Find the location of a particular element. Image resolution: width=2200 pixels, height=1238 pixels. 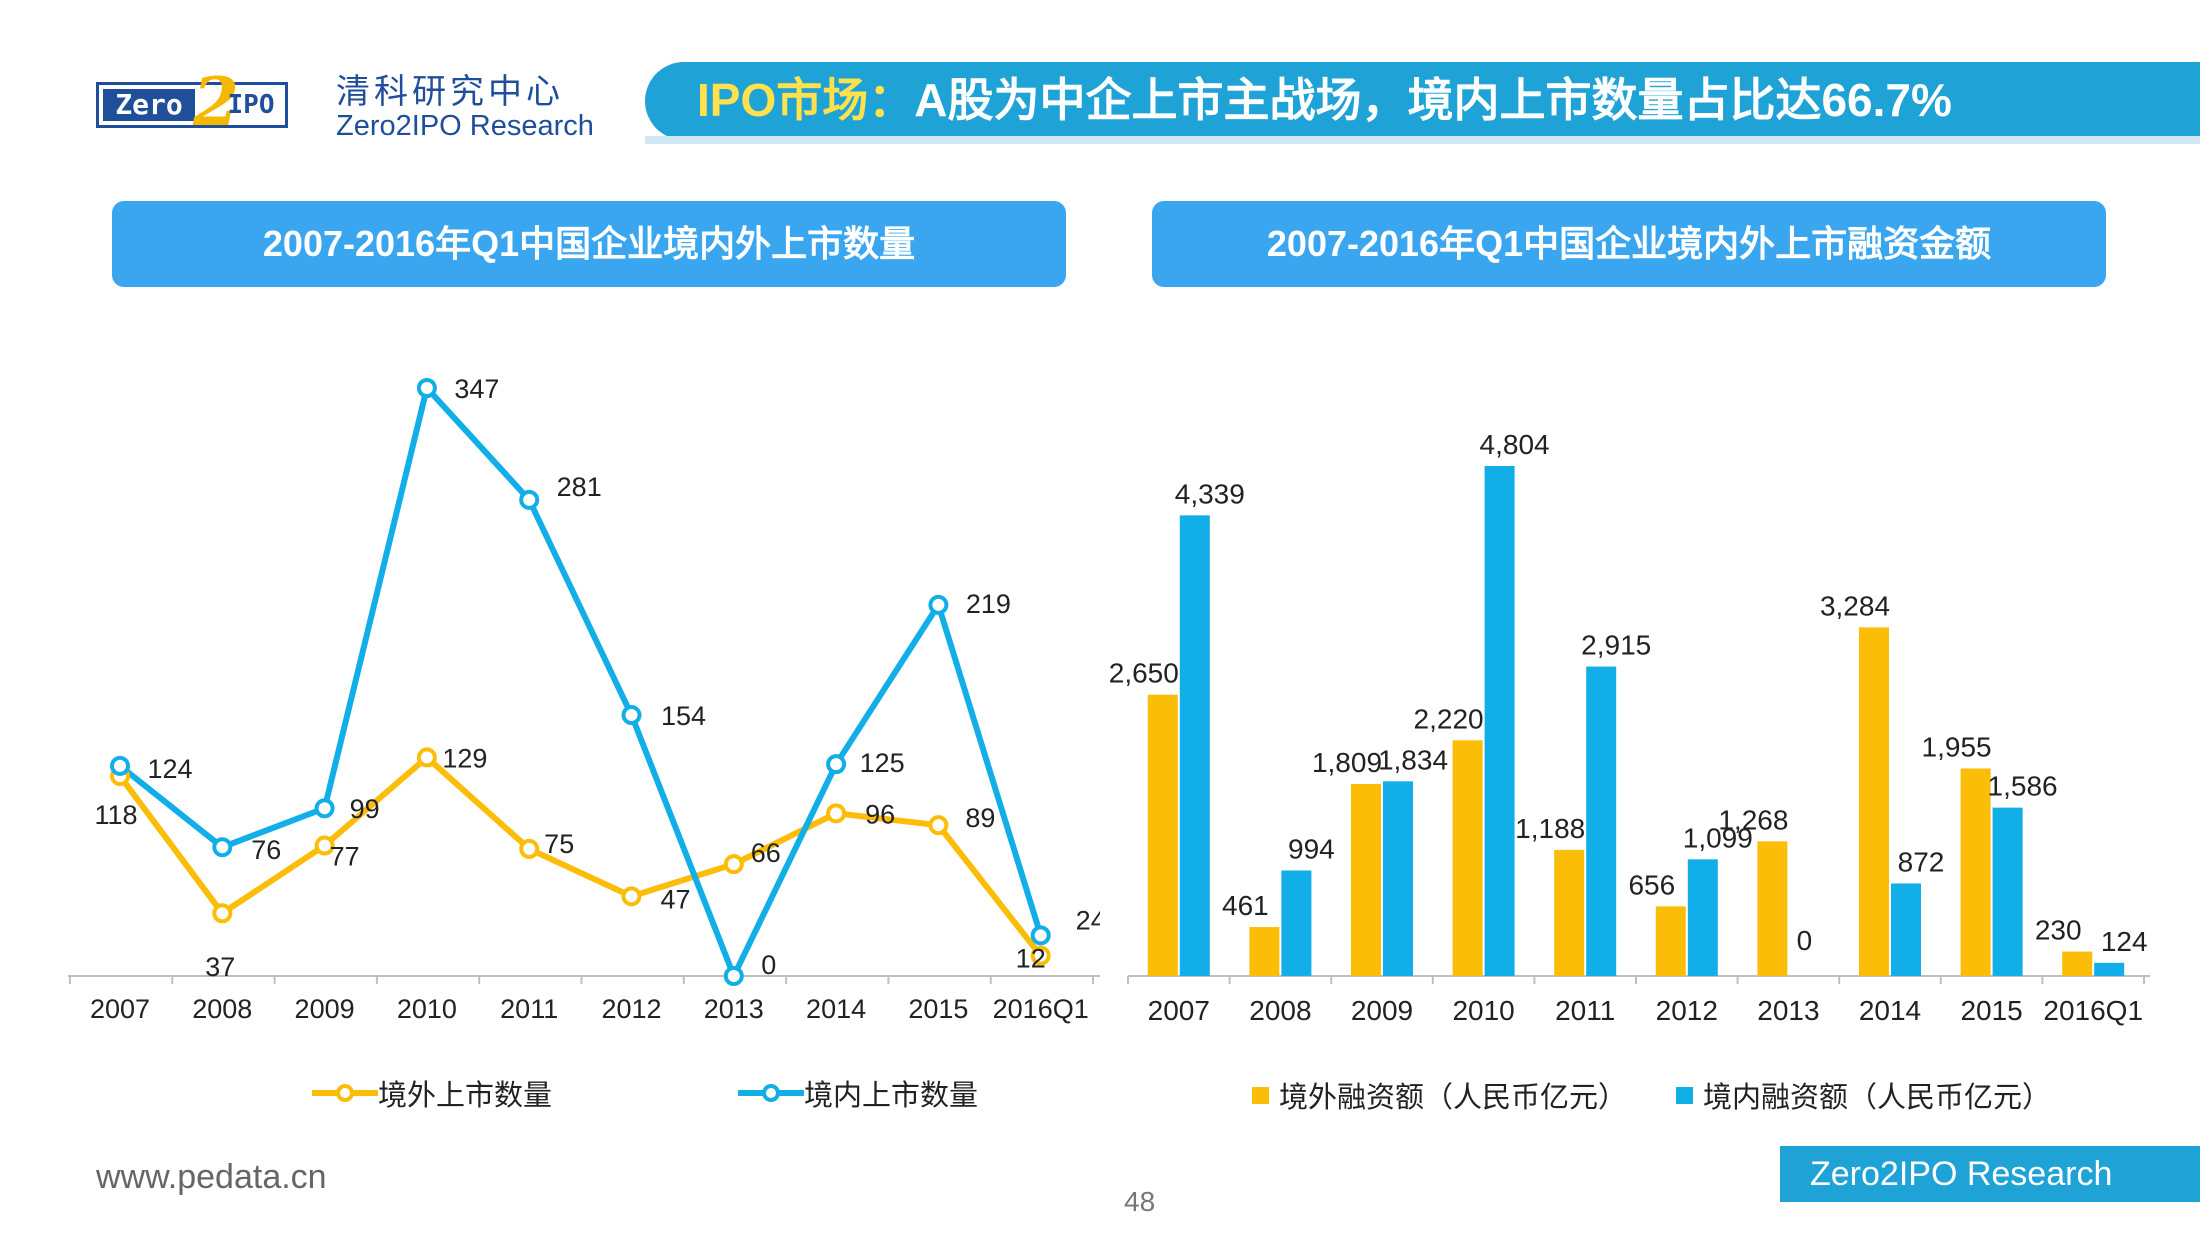

line-chart-x-tick-label: 2016Q1 is located at coordinates (1041, 1009).